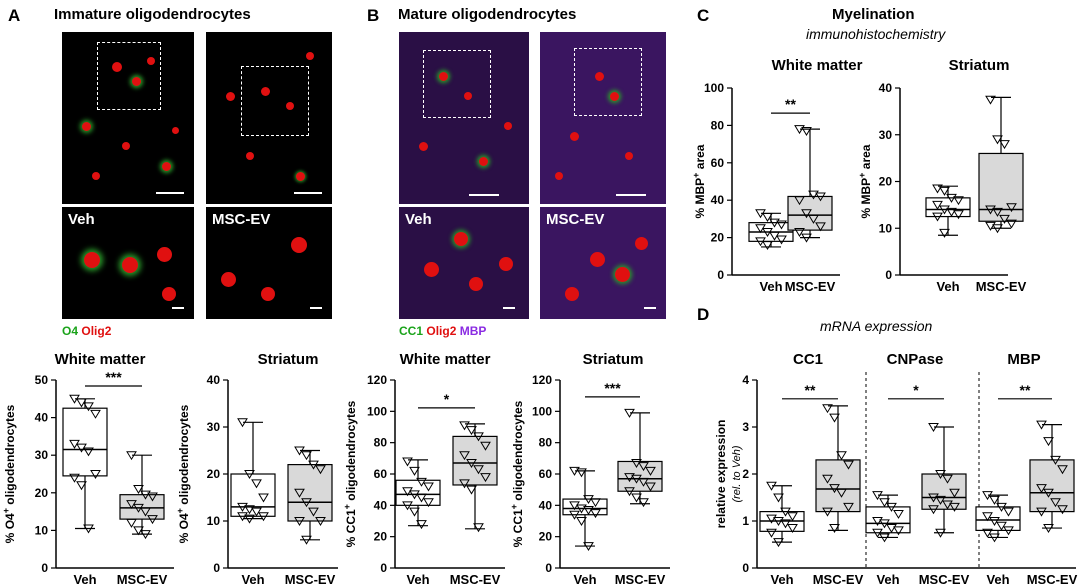 The height and width of the screenshot is (586, 1084). Describe the element at coordinates (699, 181) in the screenshot. I see `y-axis-label: % MBP+ area` at that location.